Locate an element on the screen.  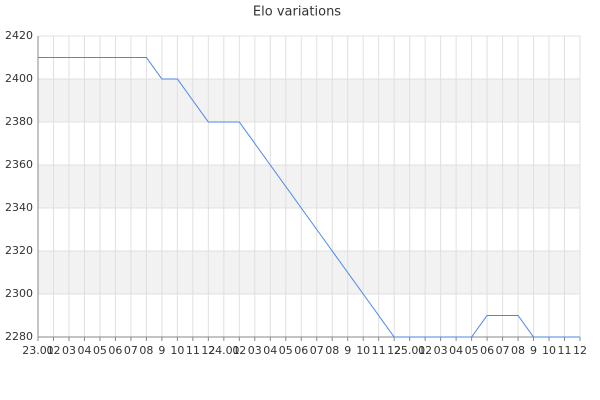
y-tick-label: 2300 is located at coordinates (19, 293).